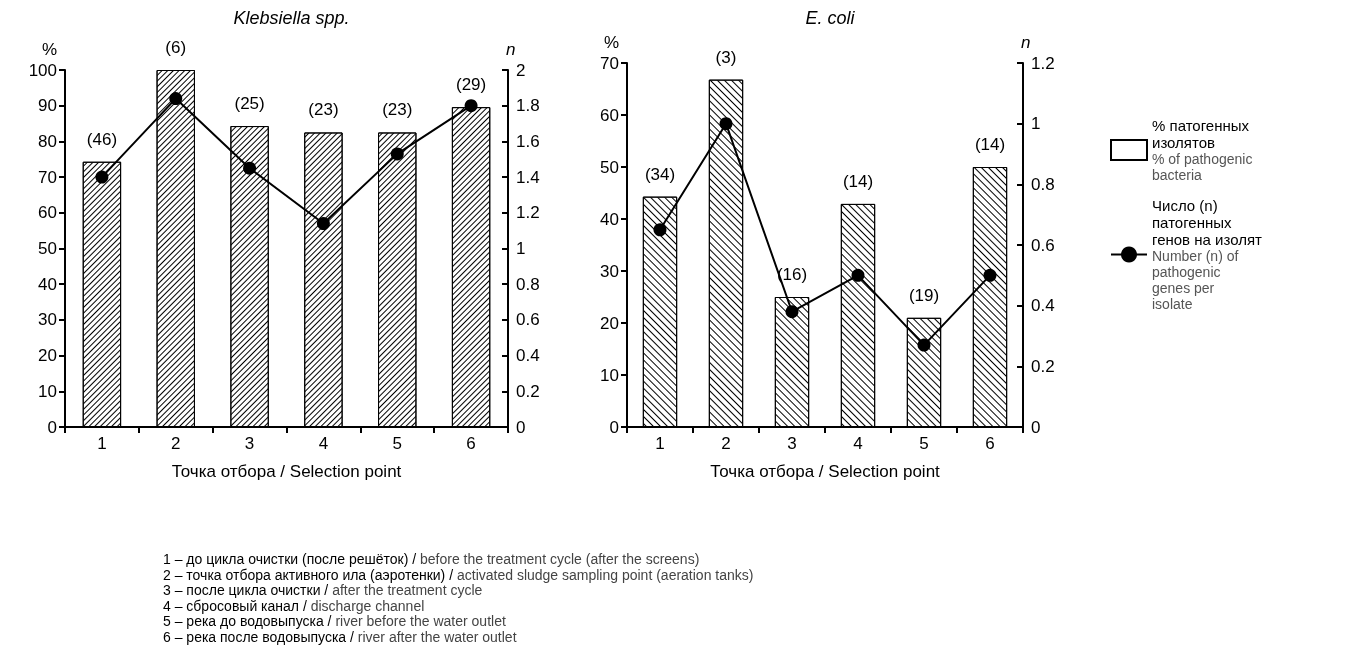 The height and width of the screenshot is (649, 1370). Describe the element at coordinates (528, 141) in the screenshot. I see `y2-tick-label: 1.6` at that location.